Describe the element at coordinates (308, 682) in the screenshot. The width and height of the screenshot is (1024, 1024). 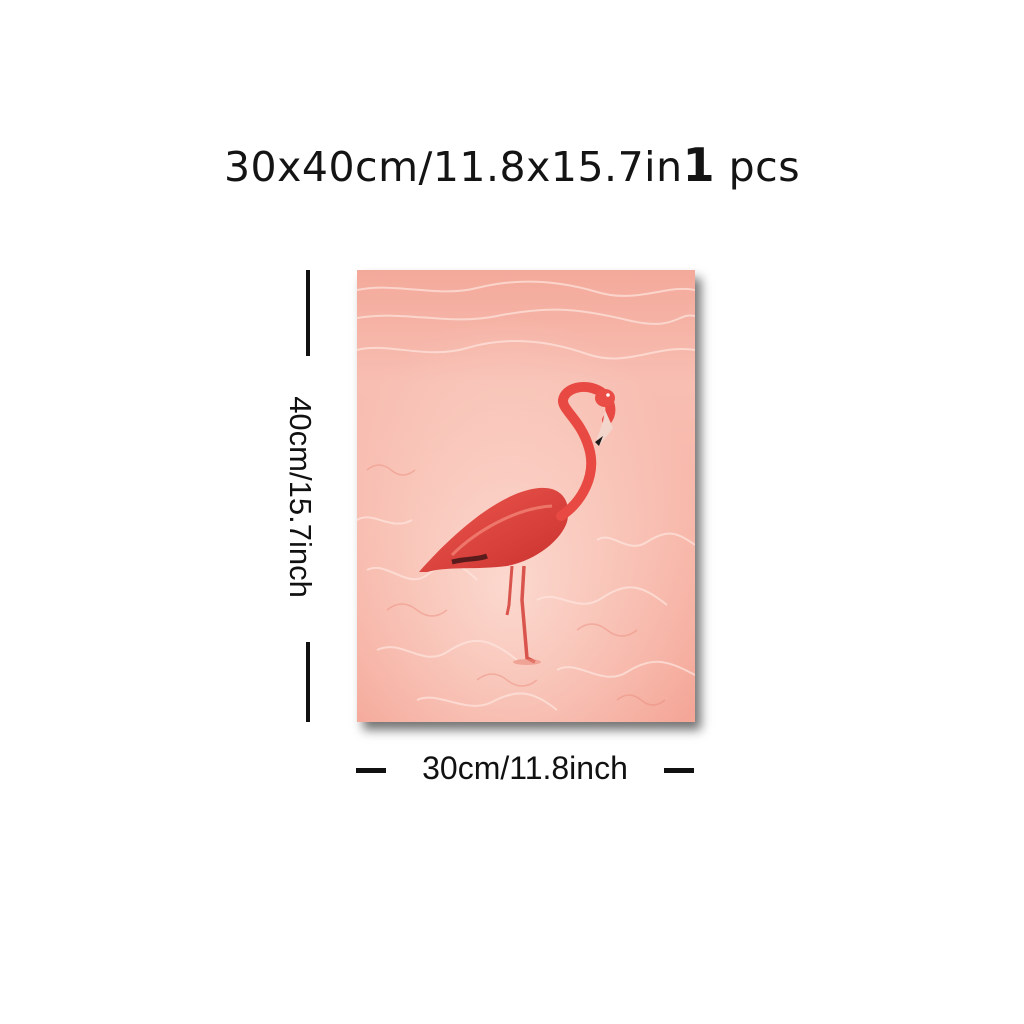
I see `height-dimension-line-bottom` at that location.